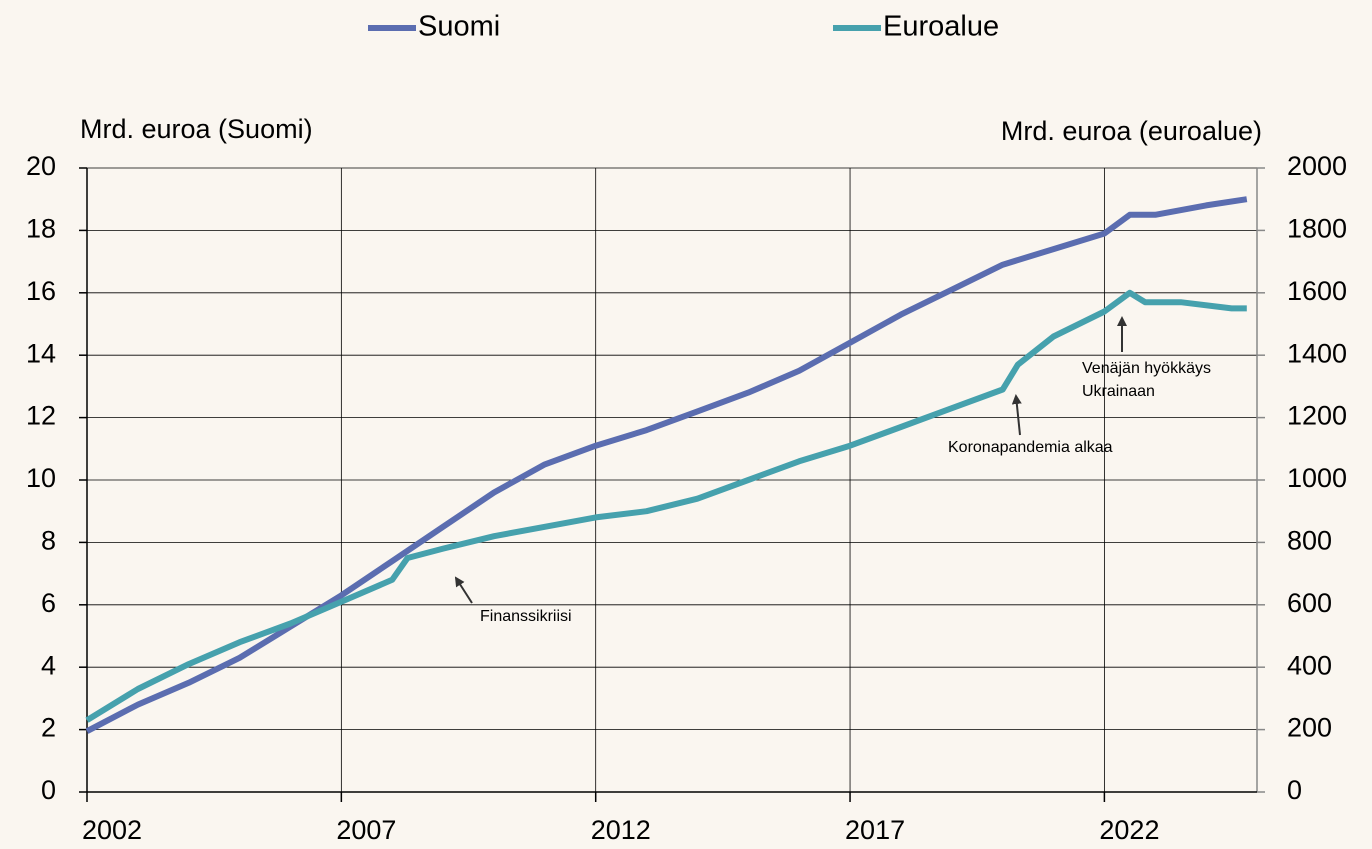 This screenshot has width=1372, height=849. Describe the element at coordinates (41, 478) in the screenshot. I see `y-tick-label: 10` at that location.